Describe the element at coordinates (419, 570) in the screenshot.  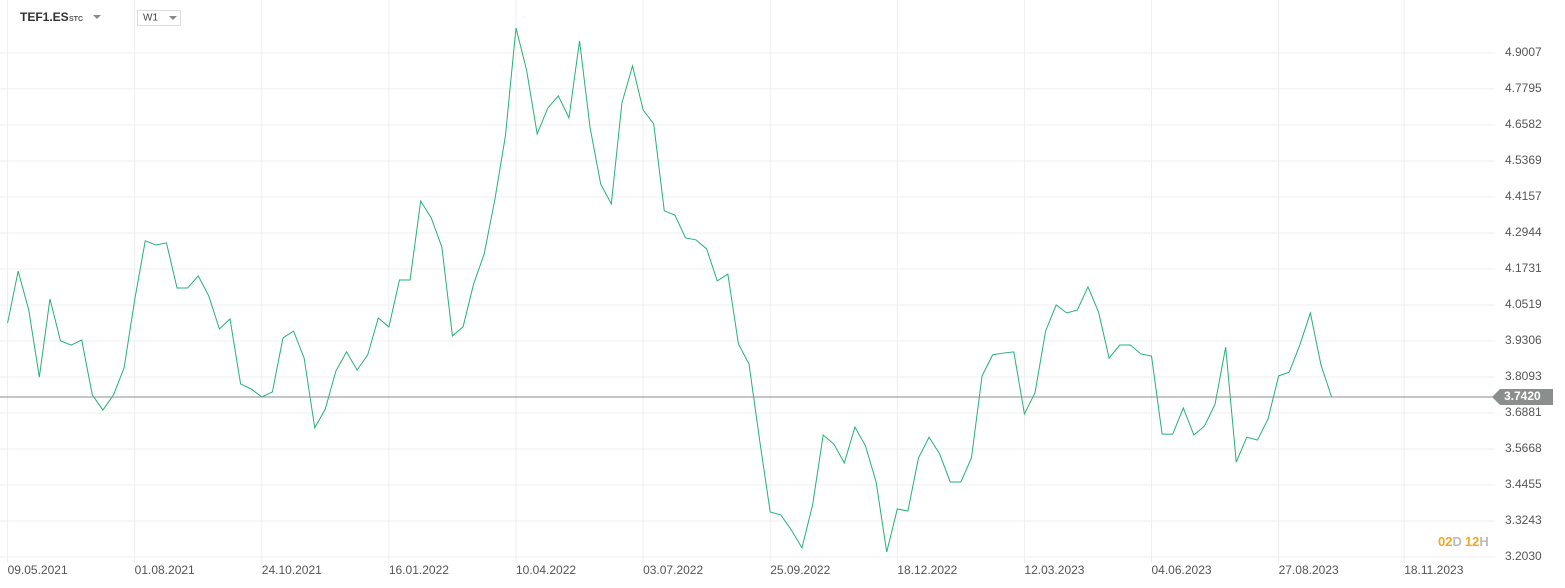
I see `x-tick-label: 16.01.2022` at that location.